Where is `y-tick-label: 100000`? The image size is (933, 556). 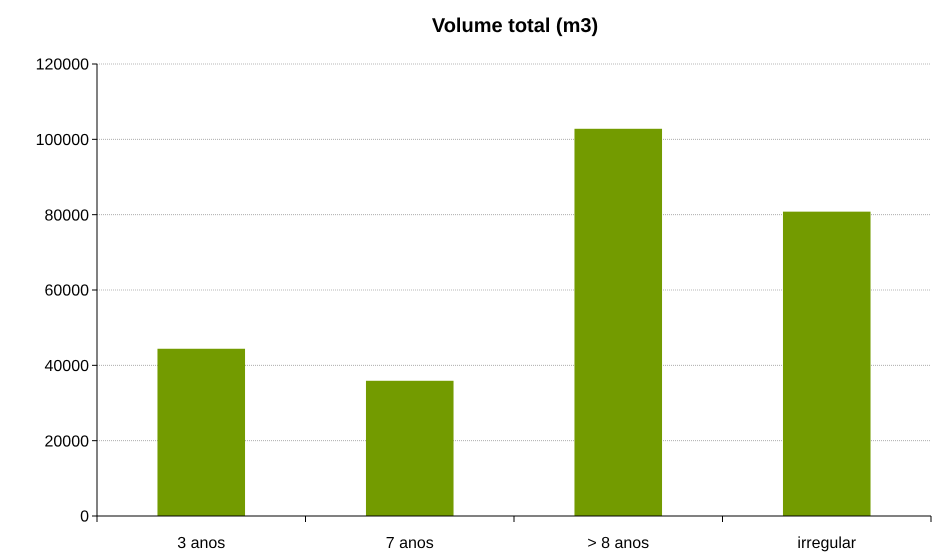 y-tick-label: 100000 is located at coordinates (63, 140).